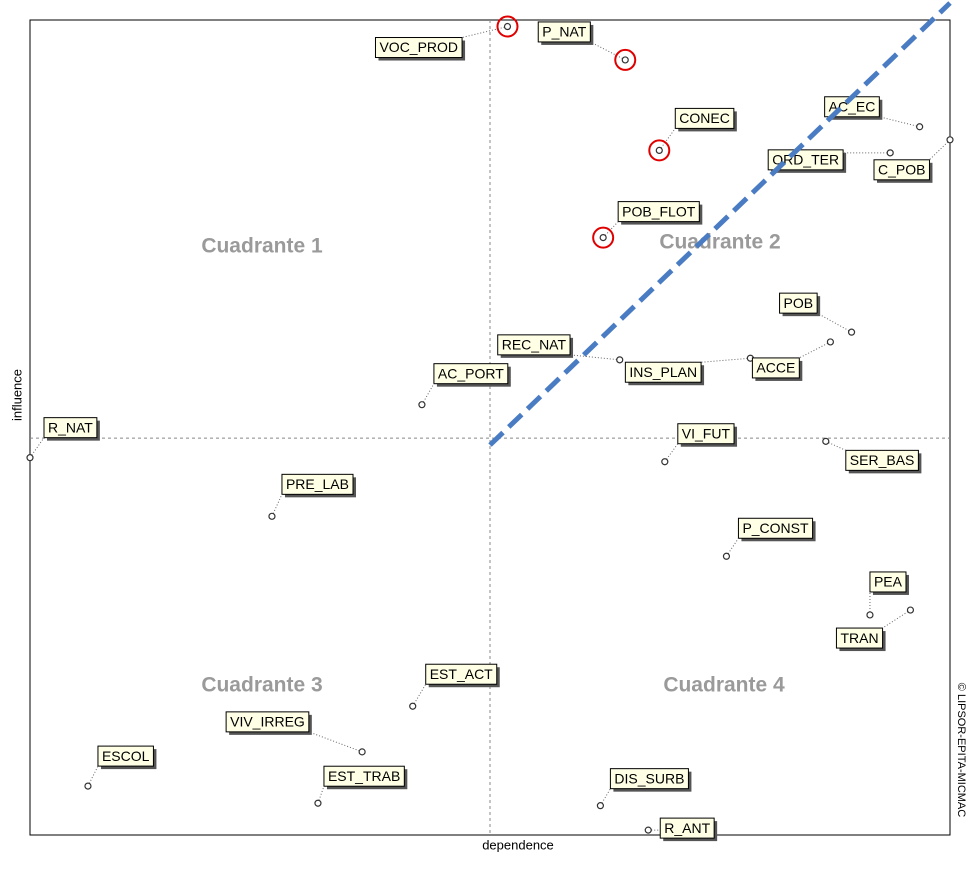 The image size is (968, 879). I want to click on point-label-group: TRAN, so click(875, 629).